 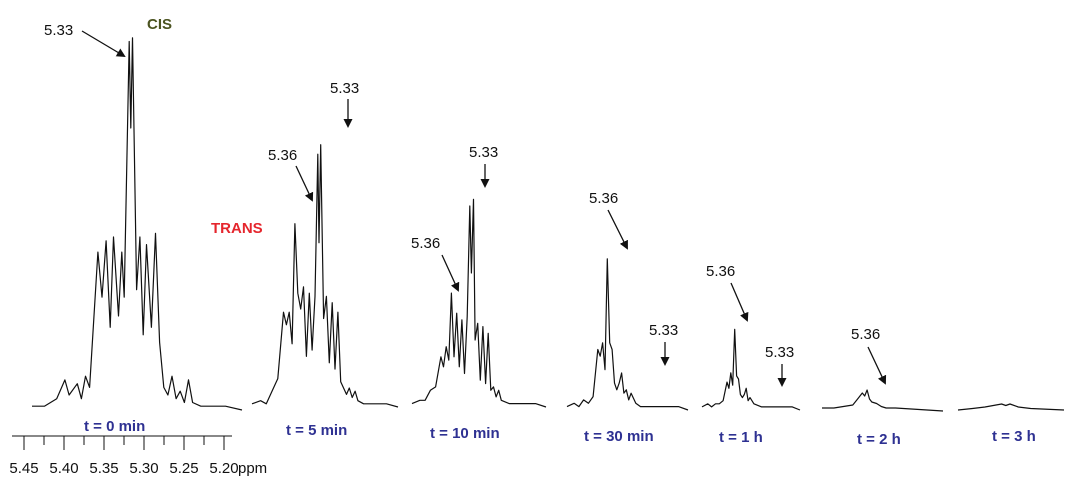 What do you see at coordinates (183, 468) in the screenshot?
I see `tick-label: 5.25` at bounding box center [183, 468].